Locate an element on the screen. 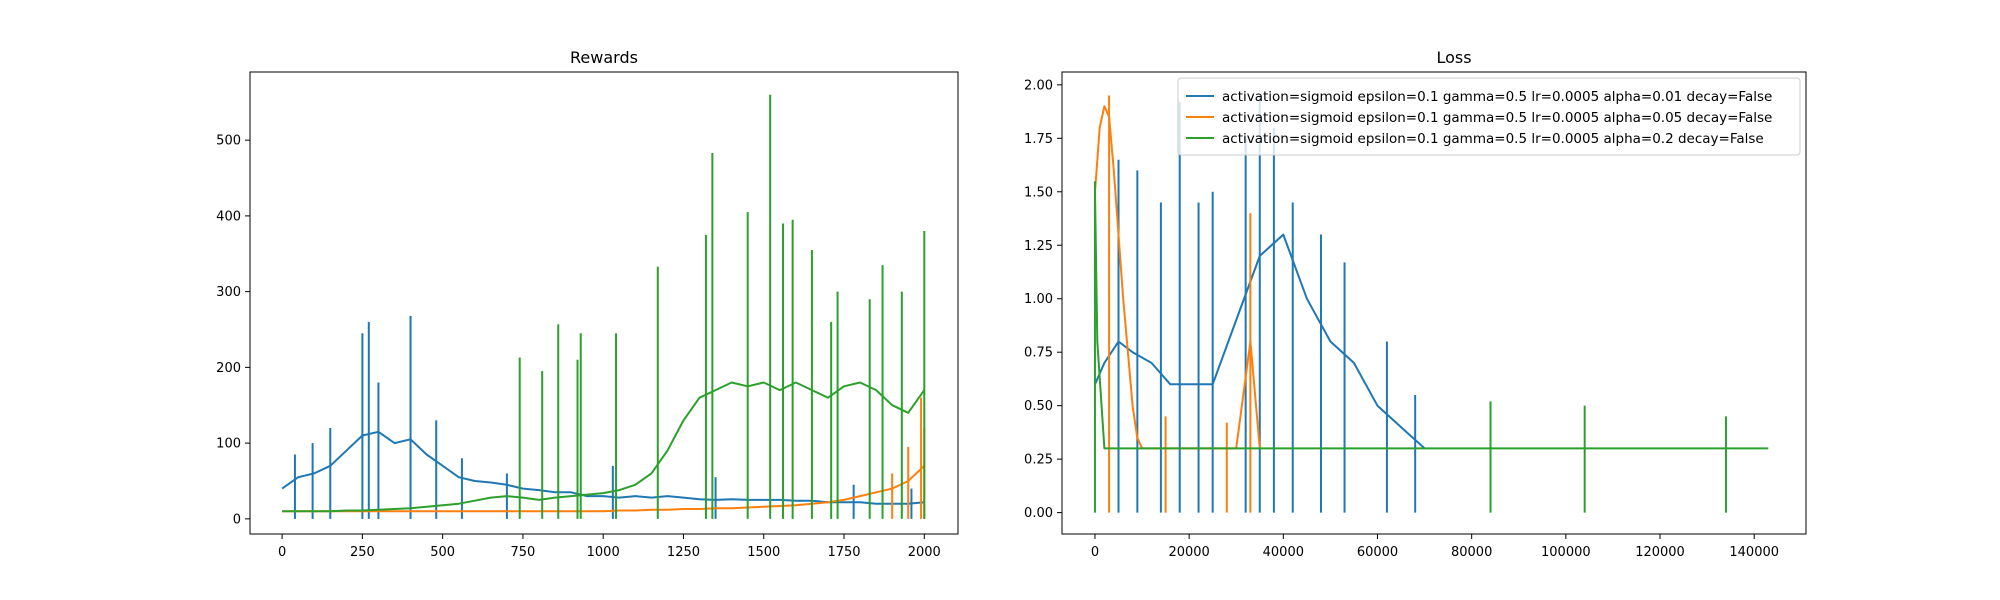  loss-y-tick-label: 0.75 is located at coordinates (1038, 353).